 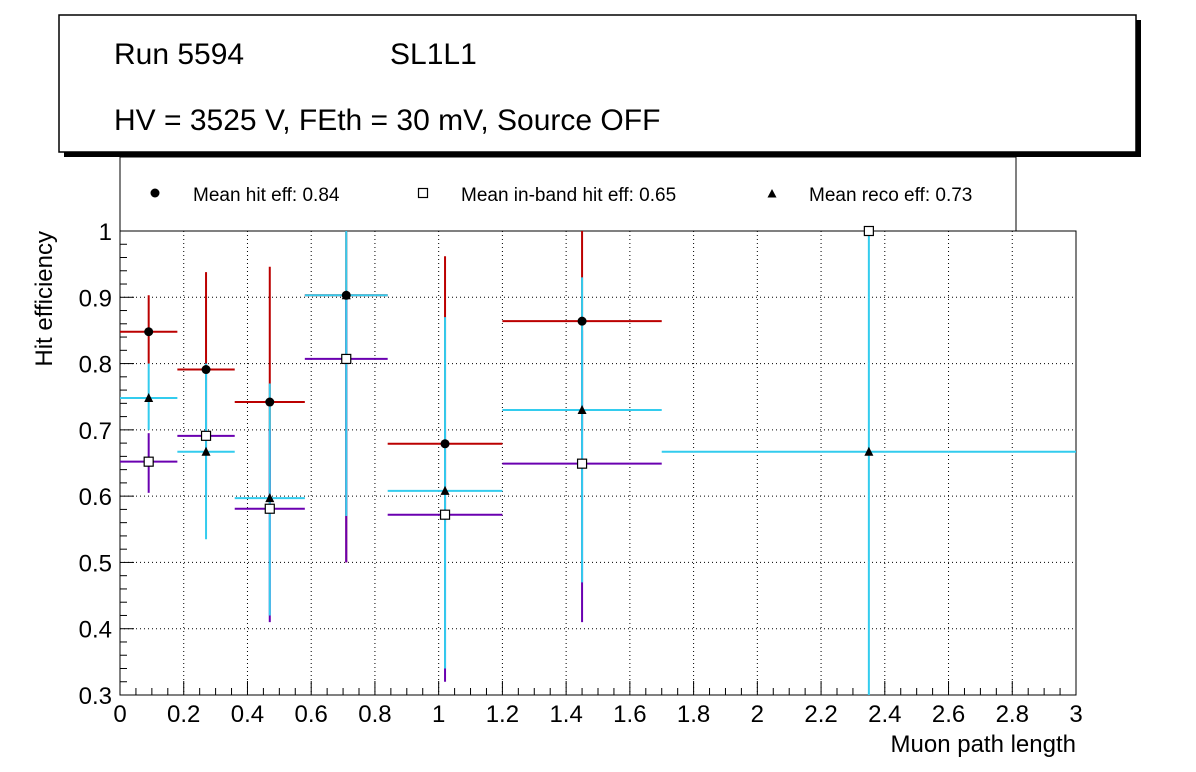 I want to click on legend-marker-circle, so click(x=155, y=193).